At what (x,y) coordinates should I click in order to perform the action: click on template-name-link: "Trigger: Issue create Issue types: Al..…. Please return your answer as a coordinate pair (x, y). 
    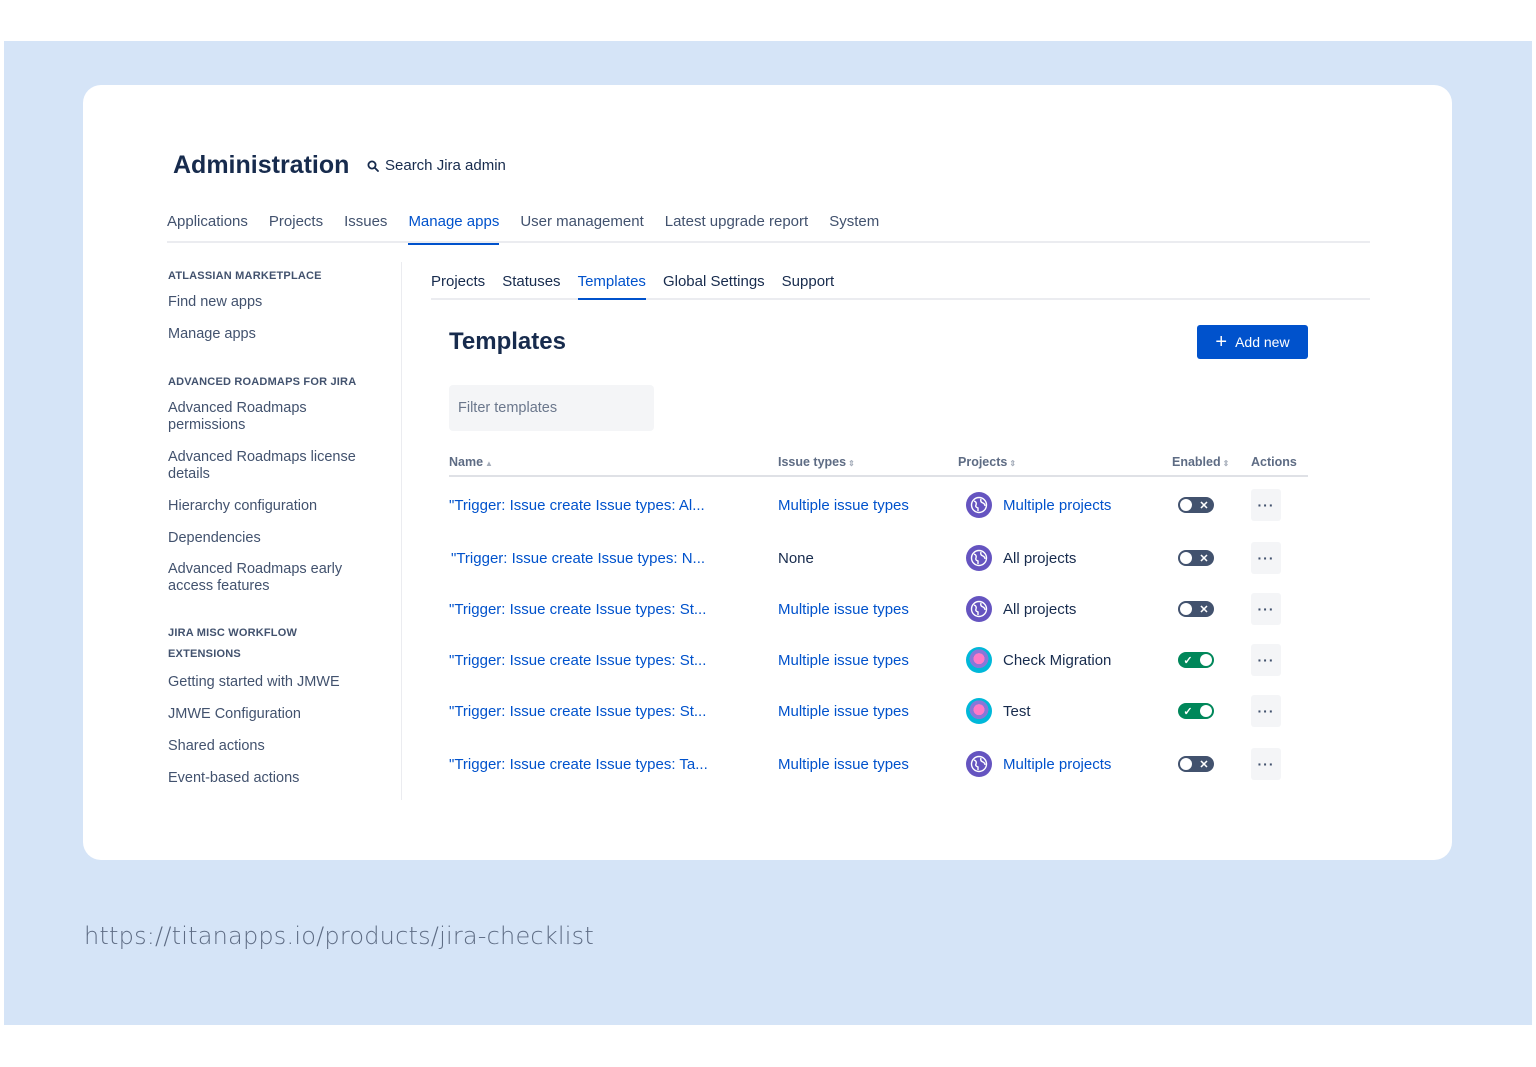
    Looking at the image, I should click on (577, 505).